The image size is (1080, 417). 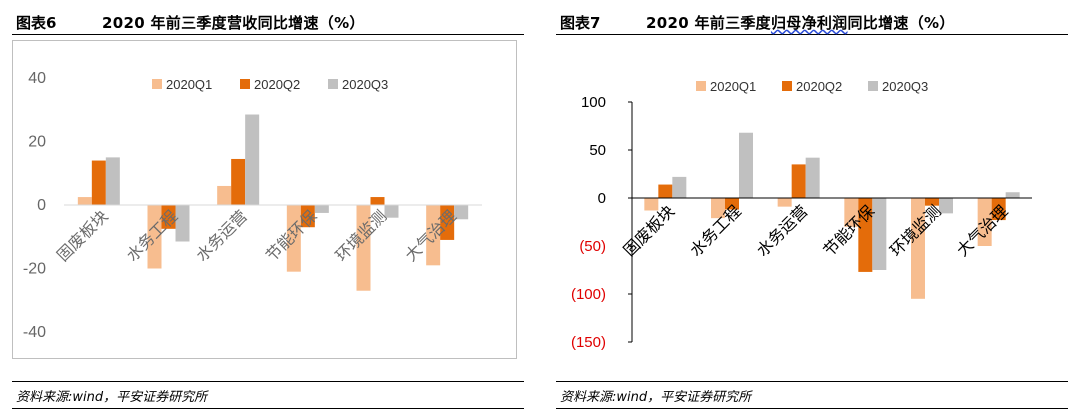 I want to click on left-source-row: 资料来源:wind，平安证券研究所, so click(x=268, y=395).